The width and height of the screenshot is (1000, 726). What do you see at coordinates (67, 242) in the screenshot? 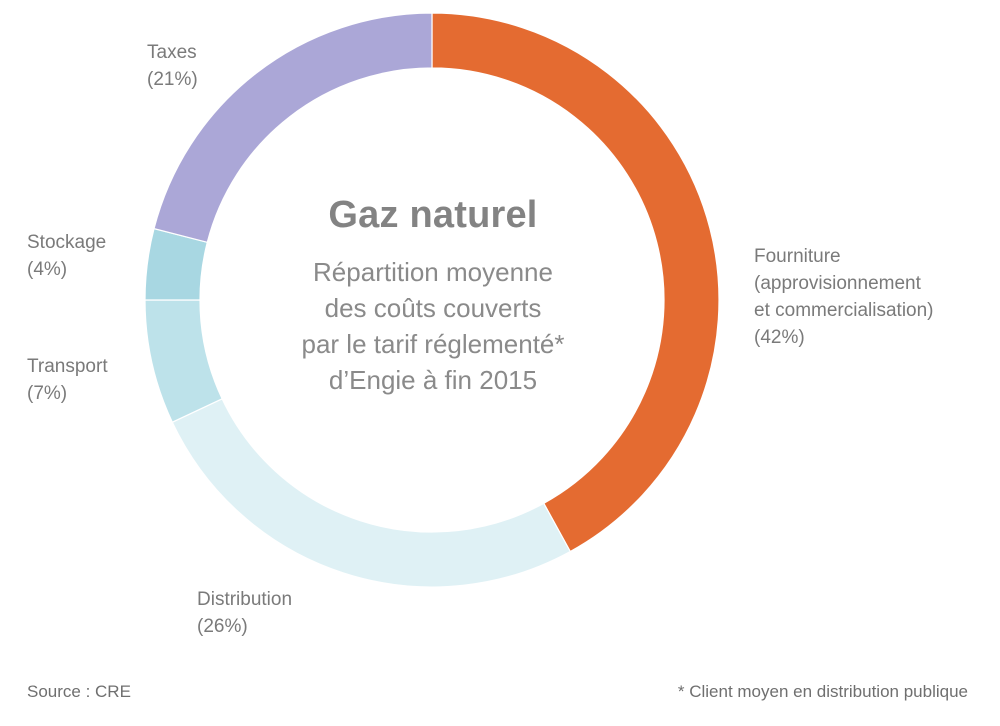
I see `slice-label-stockage-name: Stockage` at bounding box center [67, 242].